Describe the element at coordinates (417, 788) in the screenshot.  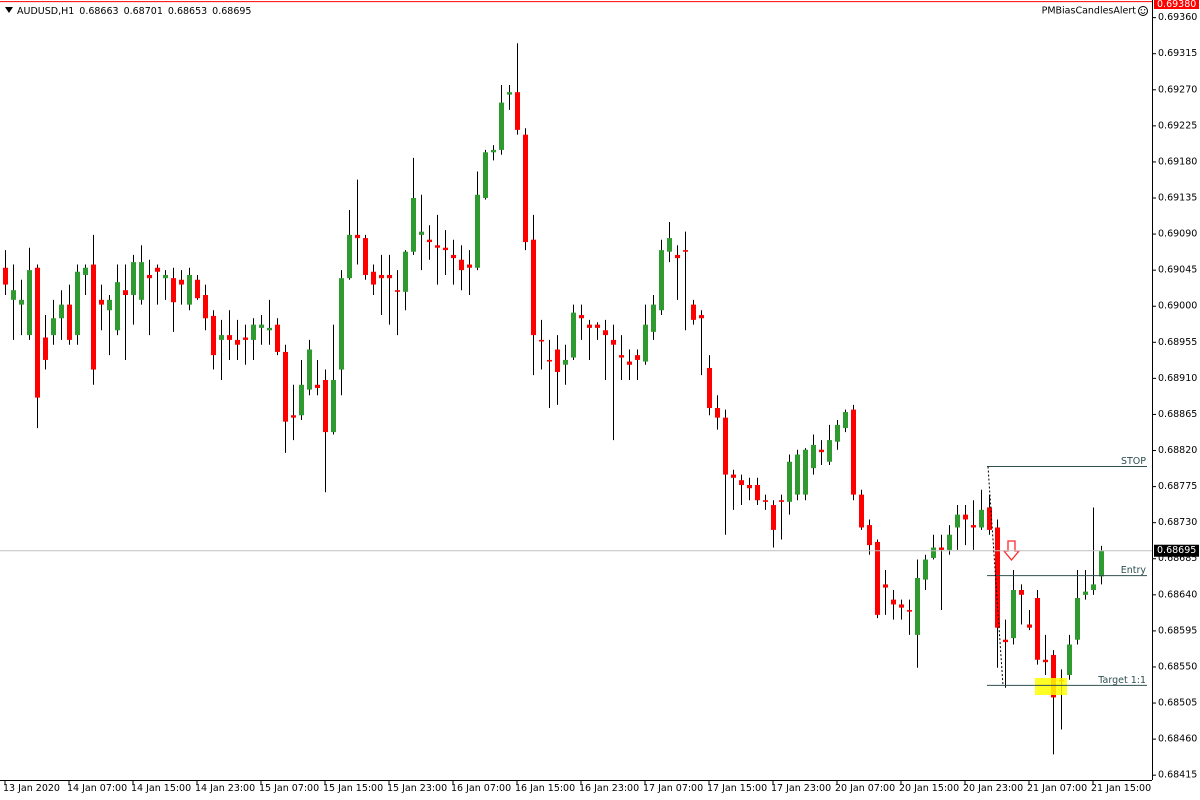
I see `x-tick-label: 15 Jan 23:00` at that location.